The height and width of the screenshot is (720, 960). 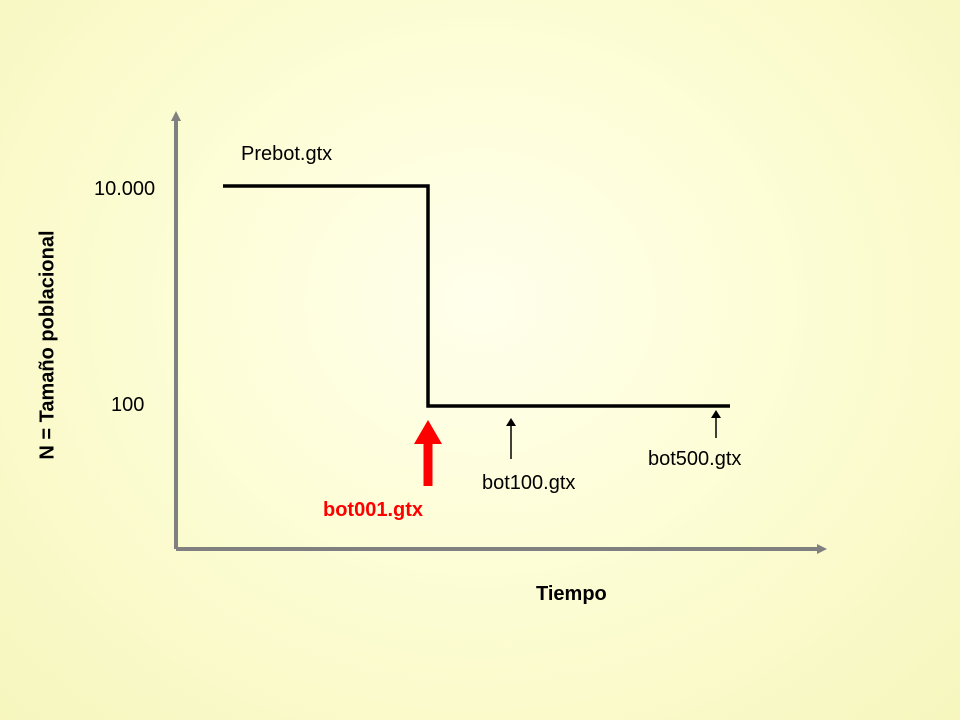 I want to click on label-bot001: bot001.gtx, so click(x=373, y=510).